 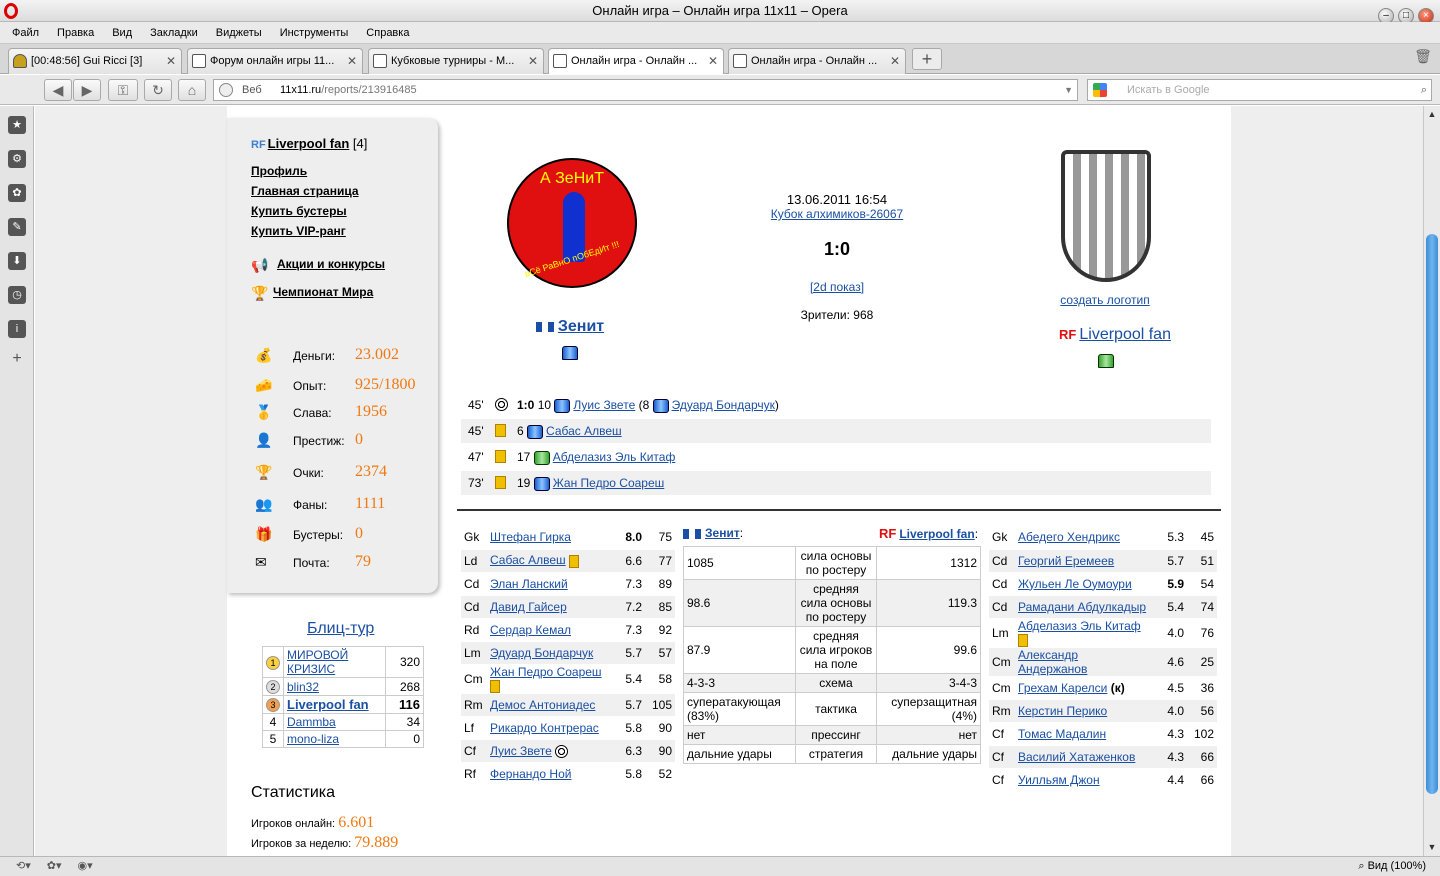 What do you see at coordinates (1100, 90) in the screenshot?
I see `google-icon` at bounding box center [1100, 90].